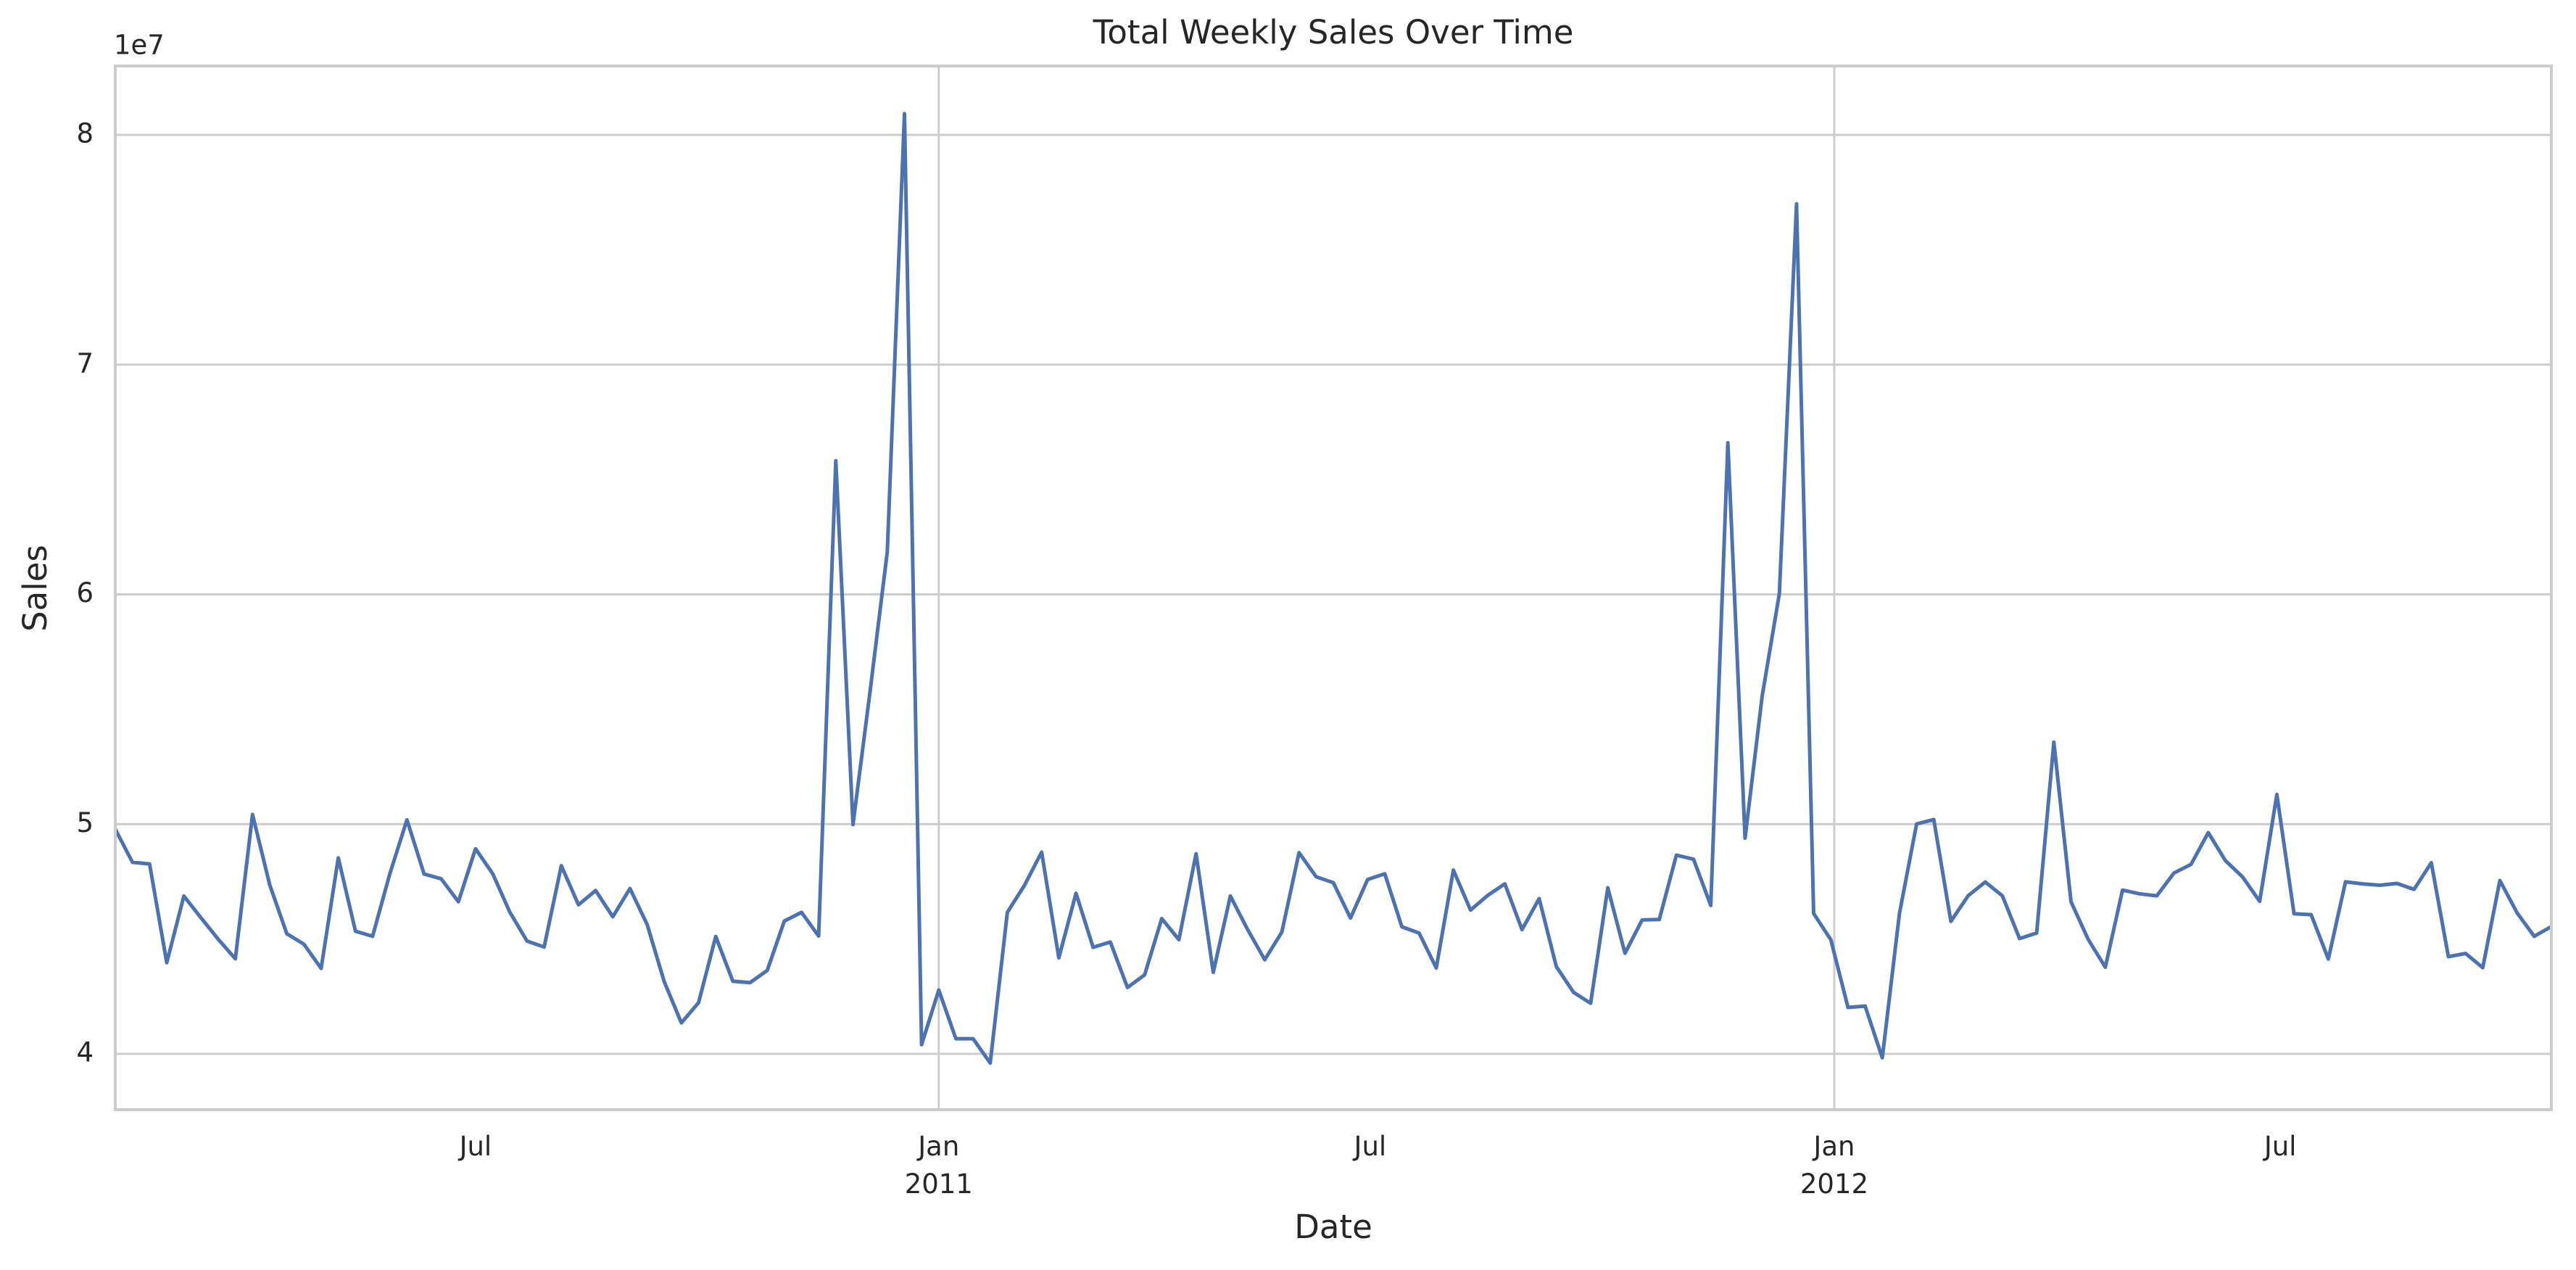  Describe the element at coordinates (85, 1052) in the screenshot. I see `y-tick-label: 4` at that location.